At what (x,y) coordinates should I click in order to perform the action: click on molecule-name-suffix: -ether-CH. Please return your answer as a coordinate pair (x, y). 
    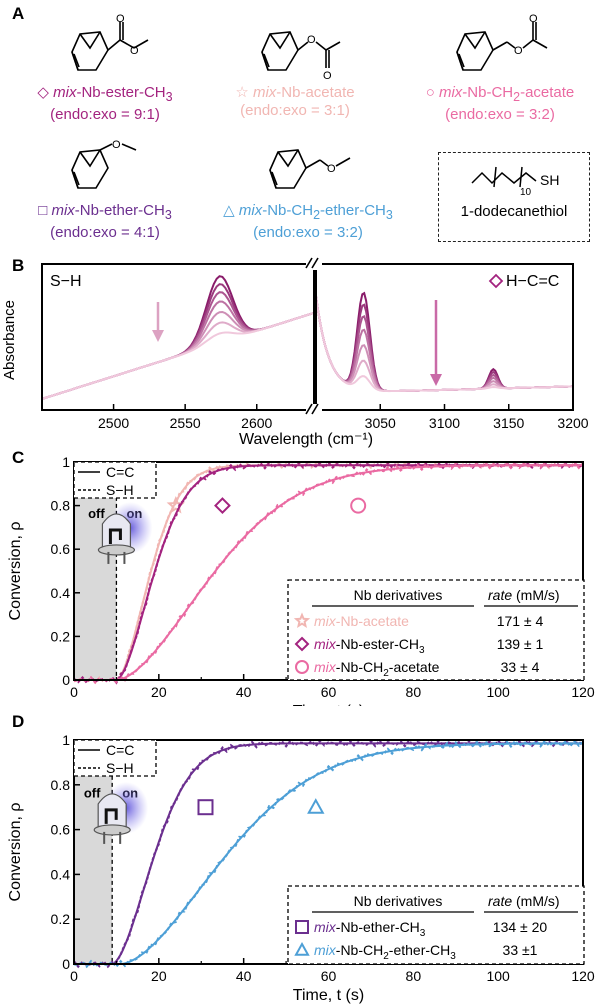
    Looking at the image, I should click on (353, 210).